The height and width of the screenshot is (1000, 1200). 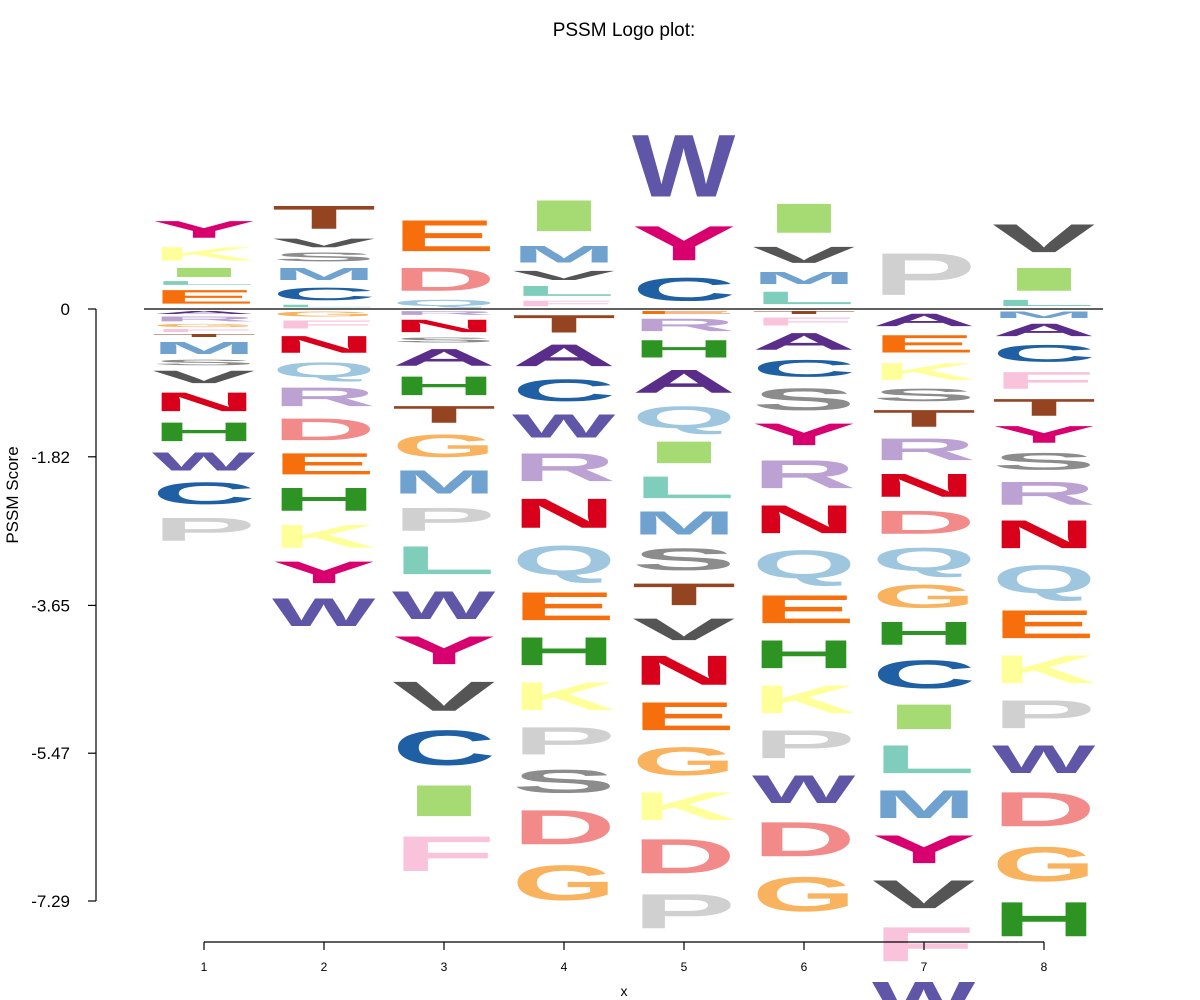 I want to click on y-tick-label: 0, so click(x=65, y=309).